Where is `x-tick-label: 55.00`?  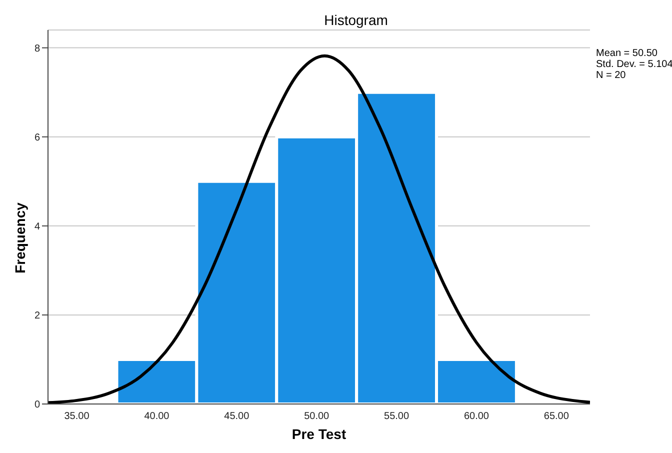
x-tick-label: 55.00 is located at coordinates (397, 416).